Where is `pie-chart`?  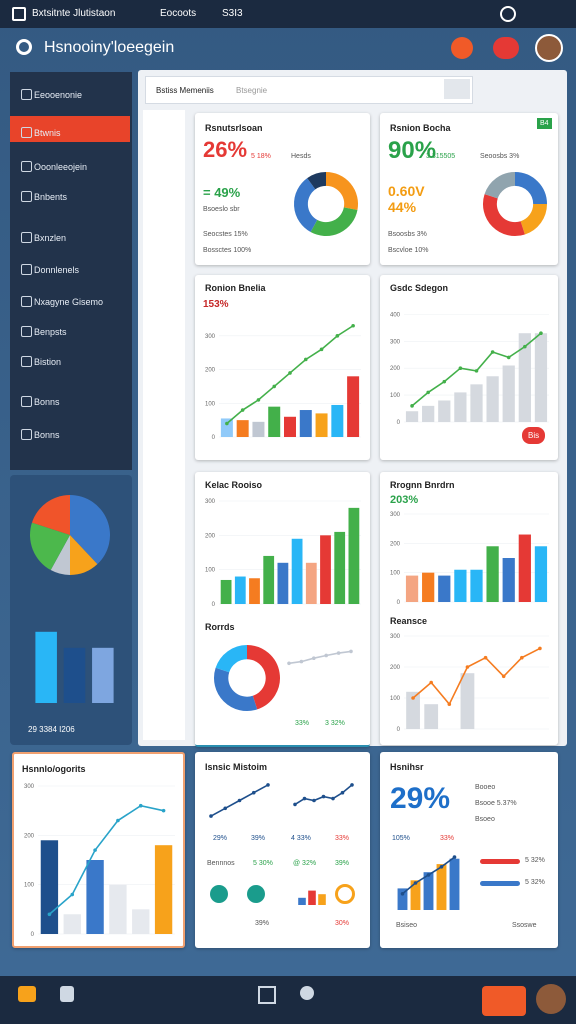 pie-chart is located at coordinates (70, 535).